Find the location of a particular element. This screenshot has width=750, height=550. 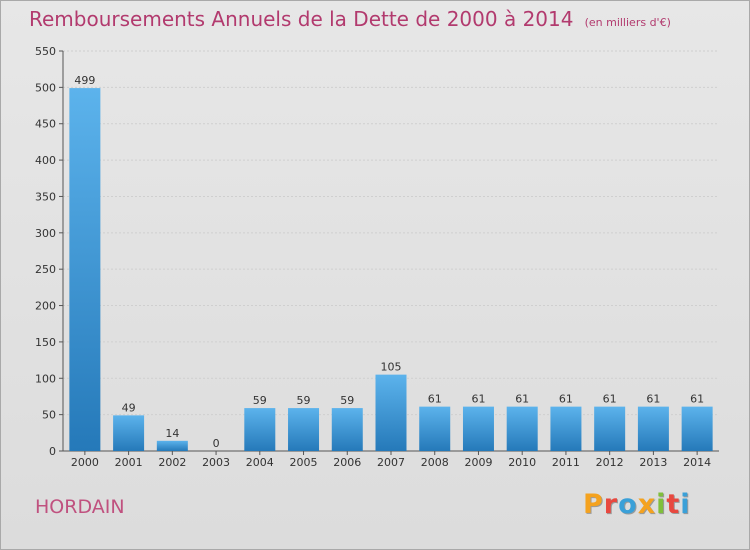

y-tick-label: 400 is located at coordinates (45, 160).